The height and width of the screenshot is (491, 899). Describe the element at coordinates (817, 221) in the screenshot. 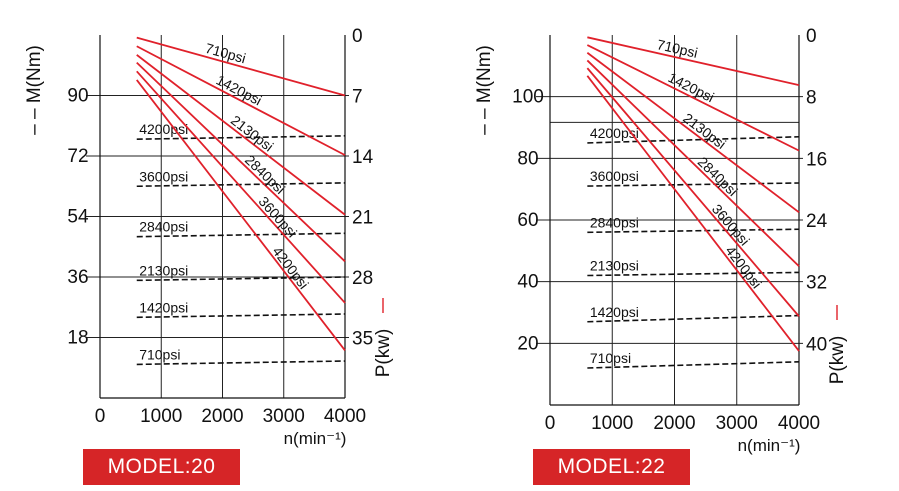

I see `power-tick-label: 24` at that location.